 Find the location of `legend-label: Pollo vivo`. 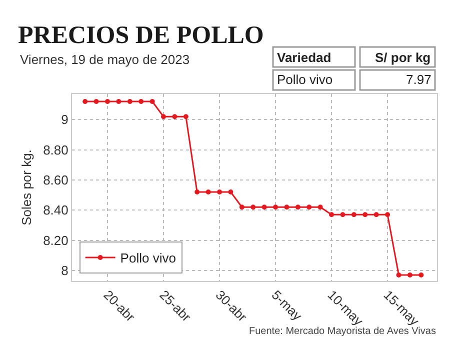

legend-label: Pollo vivo is located at coordinates (148, 258).